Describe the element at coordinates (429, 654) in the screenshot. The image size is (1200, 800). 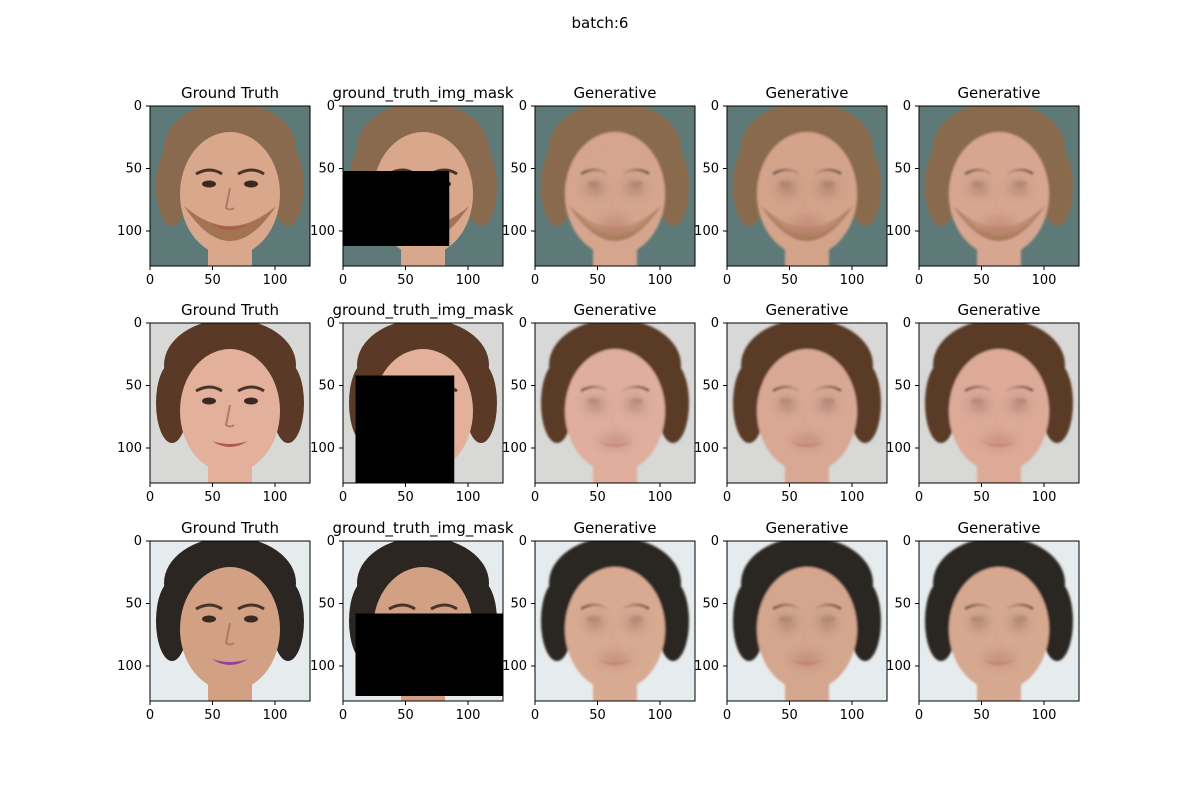
I see `mask-rectangle` at that location.